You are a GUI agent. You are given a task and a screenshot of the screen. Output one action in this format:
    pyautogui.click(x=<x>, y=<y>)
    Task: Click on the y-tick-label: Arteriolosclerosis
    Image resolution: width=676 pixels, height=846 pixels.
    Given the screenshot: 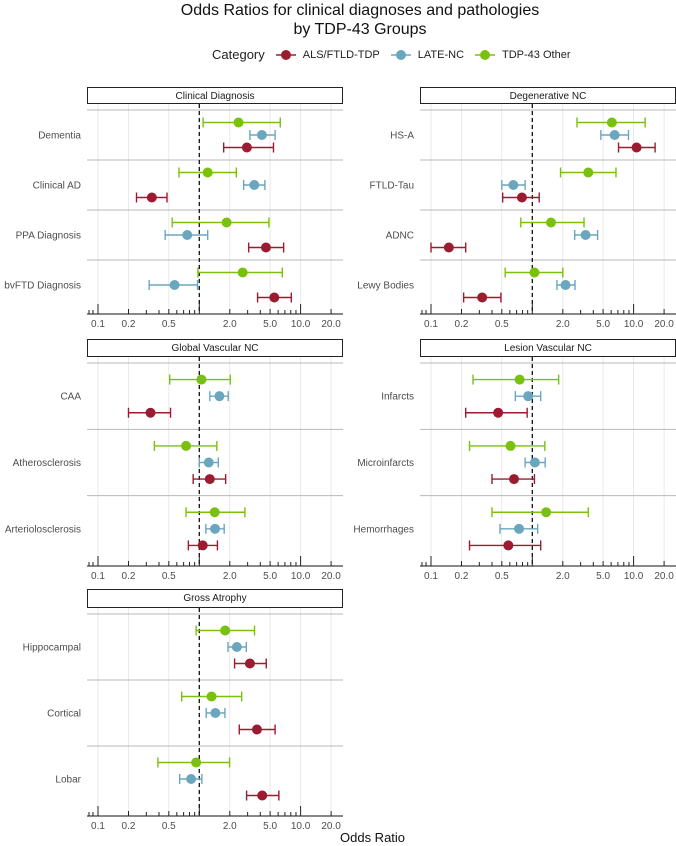 What is the action you would take?
    pyautogui.click(x=43, y=529)
    